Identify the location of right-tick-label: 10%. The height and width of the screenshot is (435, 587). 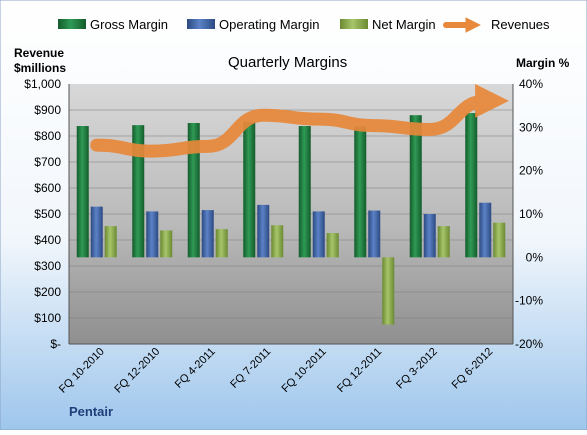
(531, 214).